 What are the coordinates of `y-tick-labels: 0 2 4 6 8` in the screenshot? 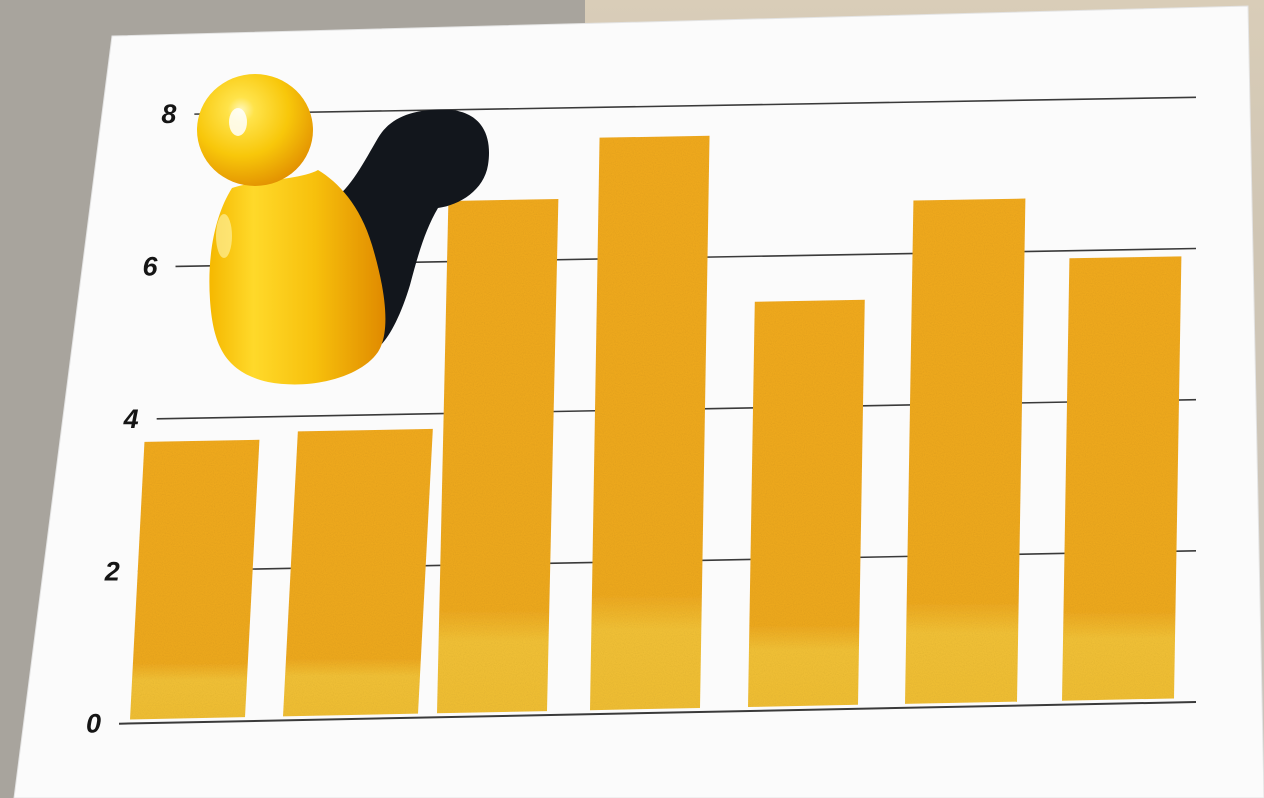 It's located at (131, 419).